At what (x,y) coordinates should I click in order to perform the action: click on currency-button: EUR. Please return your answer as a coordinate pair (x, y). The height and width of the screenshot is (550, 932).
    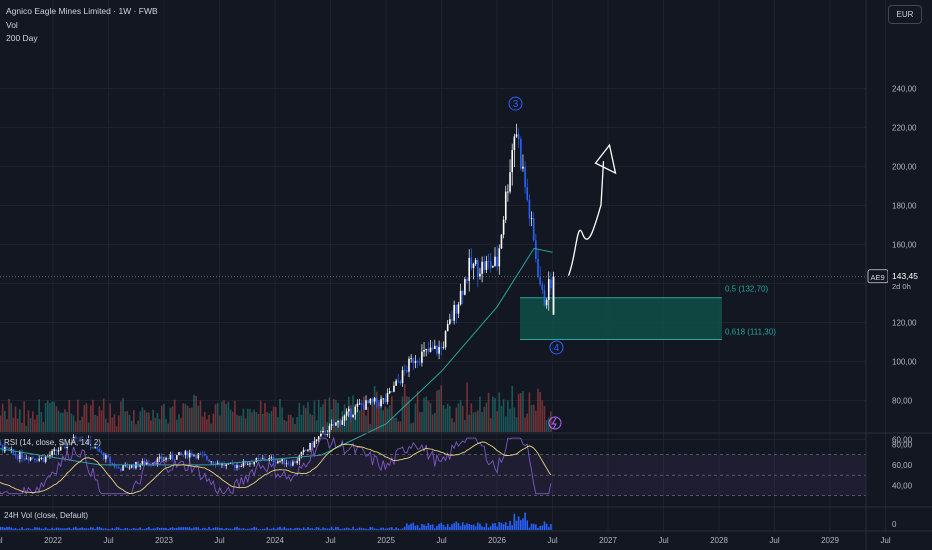
    Looking at the image, I should click on (905, 14).